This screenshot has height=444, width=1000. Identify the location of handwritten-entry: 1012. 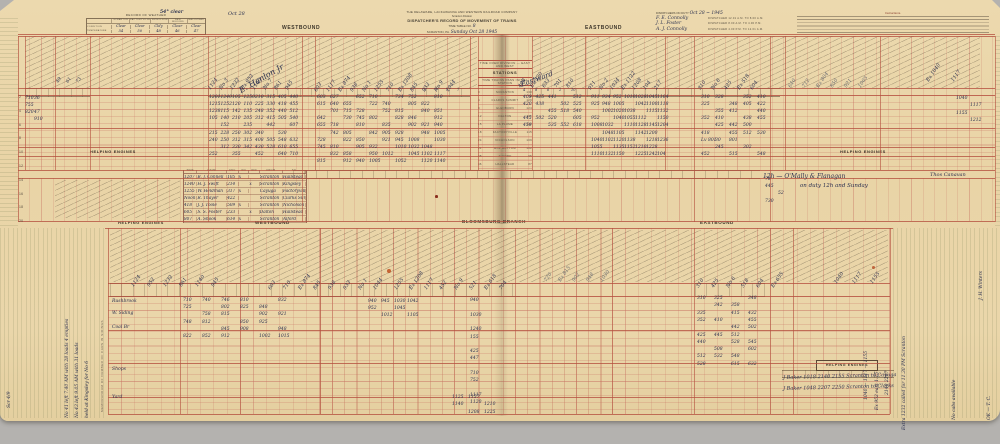
(388, 154).